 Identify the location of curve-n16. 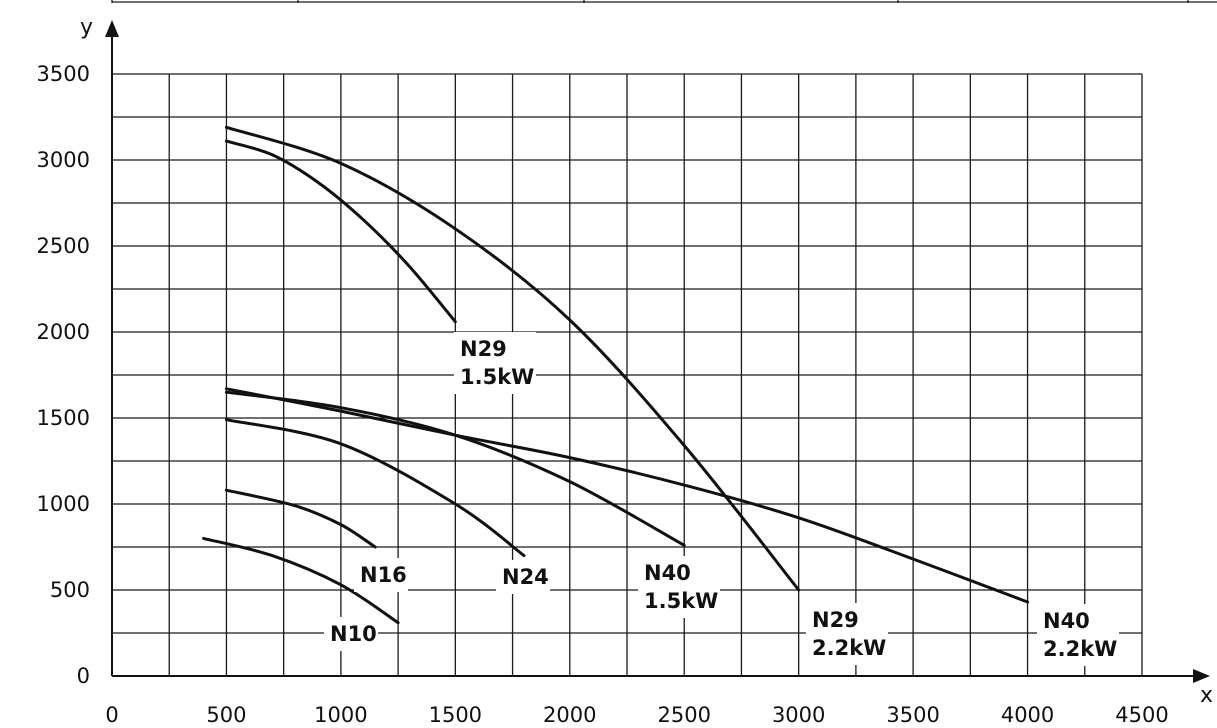
(300, 518).